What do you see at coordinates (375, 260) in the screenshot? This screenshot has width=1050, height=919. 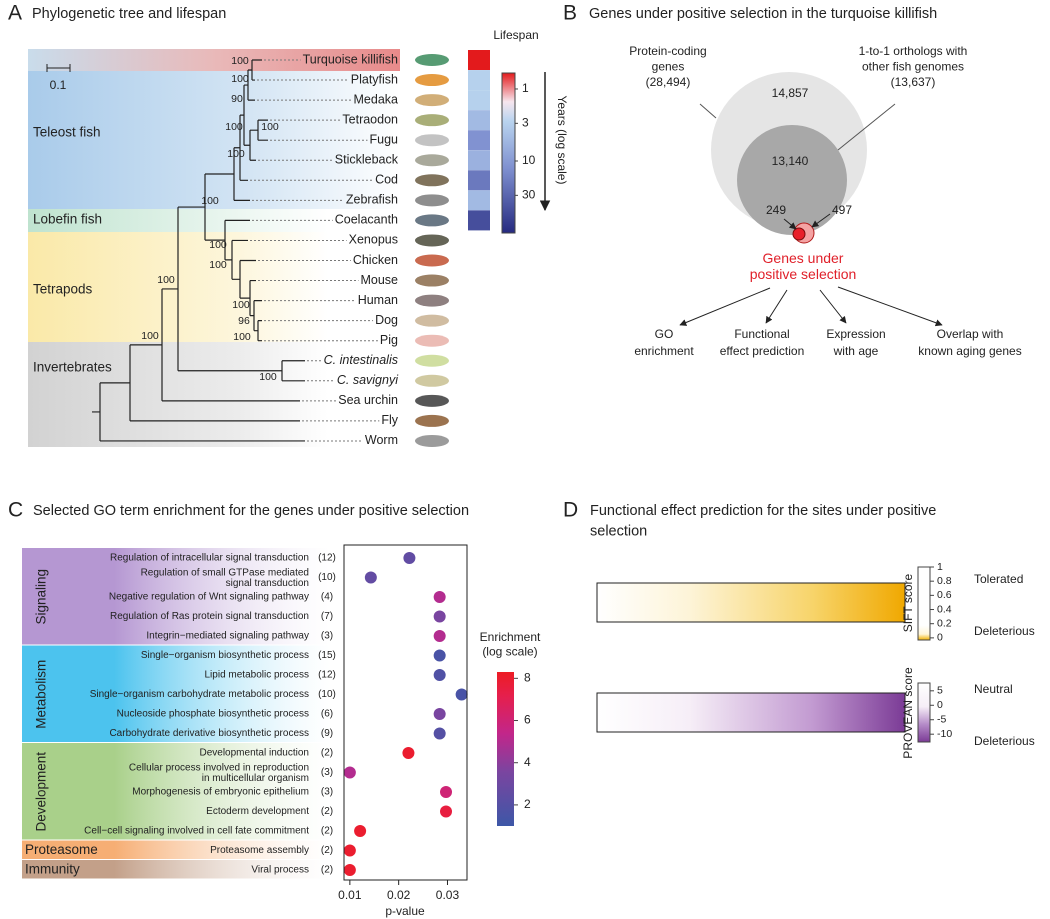 I see `species-label: Chicken` at bounding box center [375, 260].